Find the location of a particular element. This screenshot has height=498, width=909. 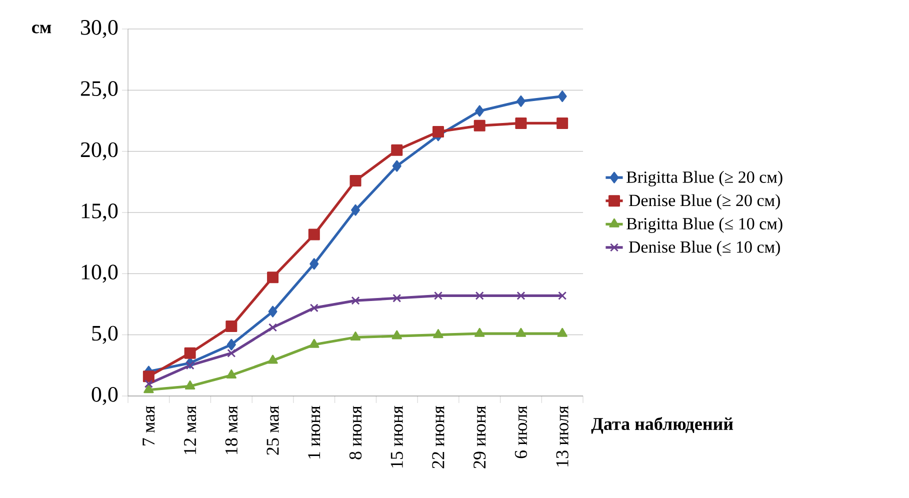

legend-label: Denise Blue (≤ 10 см) is located at coordinates (704, 248).